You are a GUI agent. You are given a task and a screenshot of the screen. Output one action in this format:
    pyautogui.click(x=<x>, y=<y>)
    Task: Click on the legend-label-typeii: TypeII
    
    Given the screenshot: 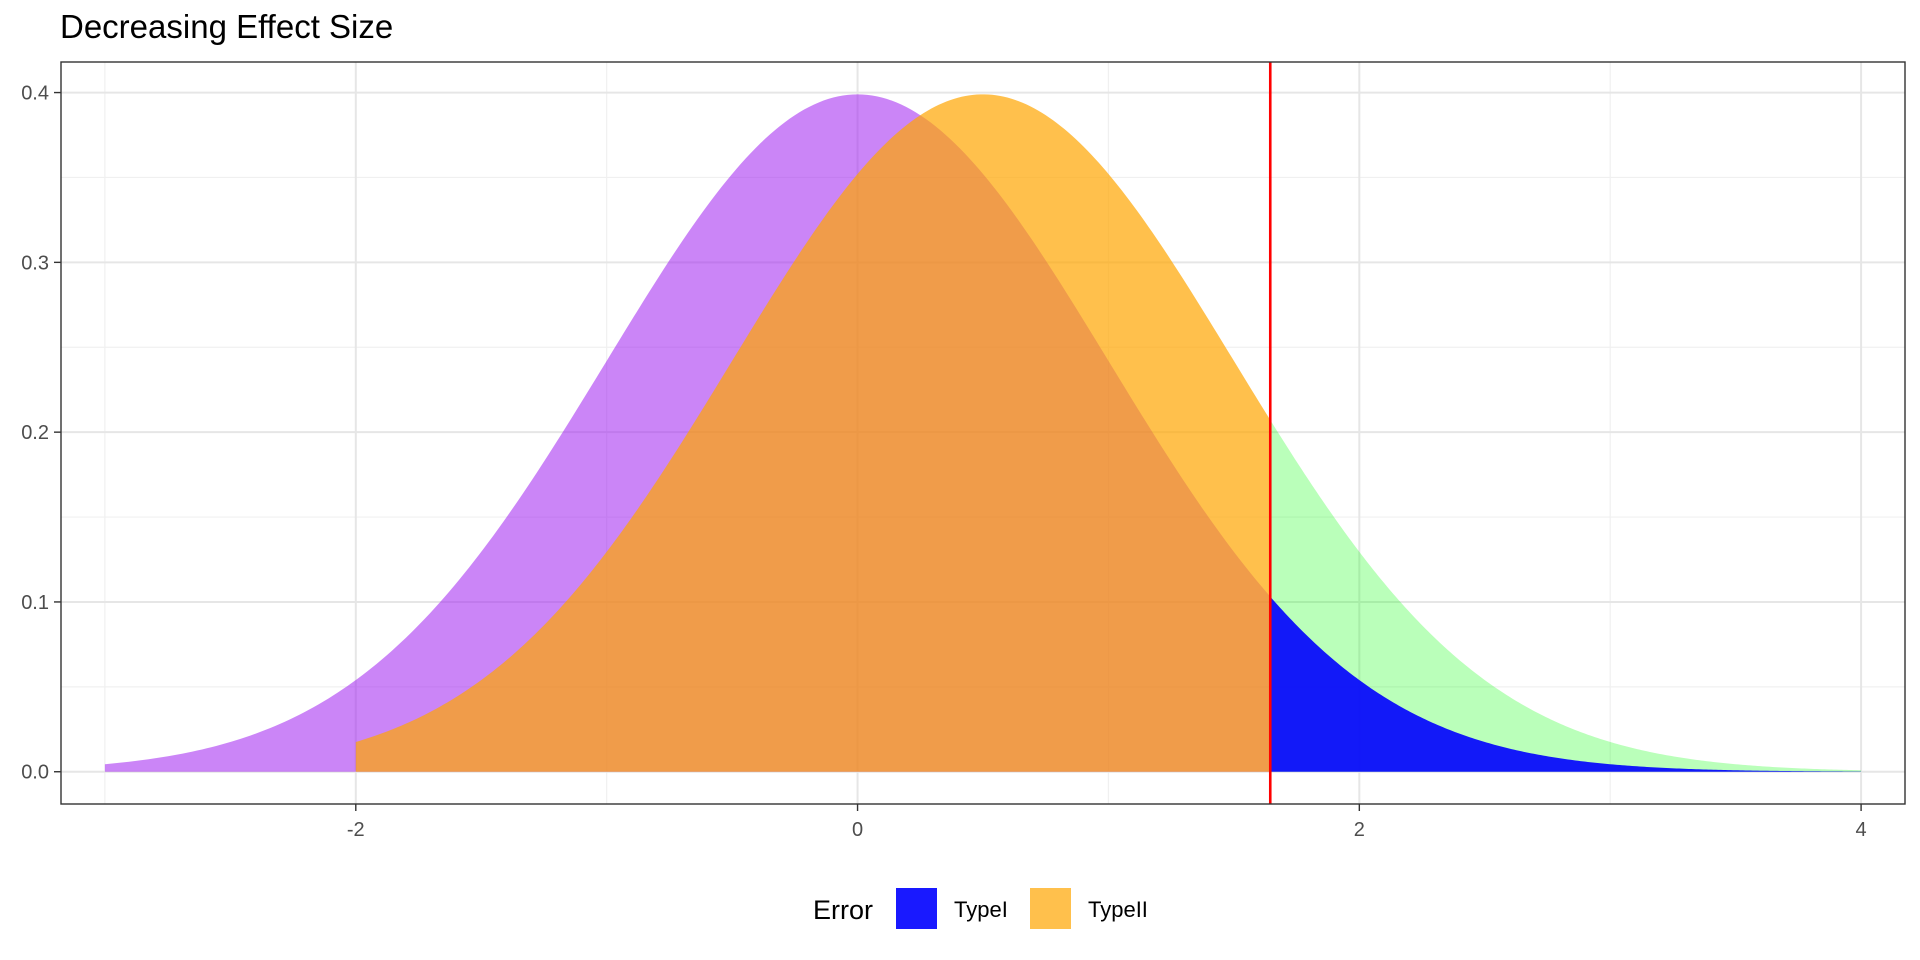 What is the action you would take?
    pyautogui.click(x=1118, y=909)
    